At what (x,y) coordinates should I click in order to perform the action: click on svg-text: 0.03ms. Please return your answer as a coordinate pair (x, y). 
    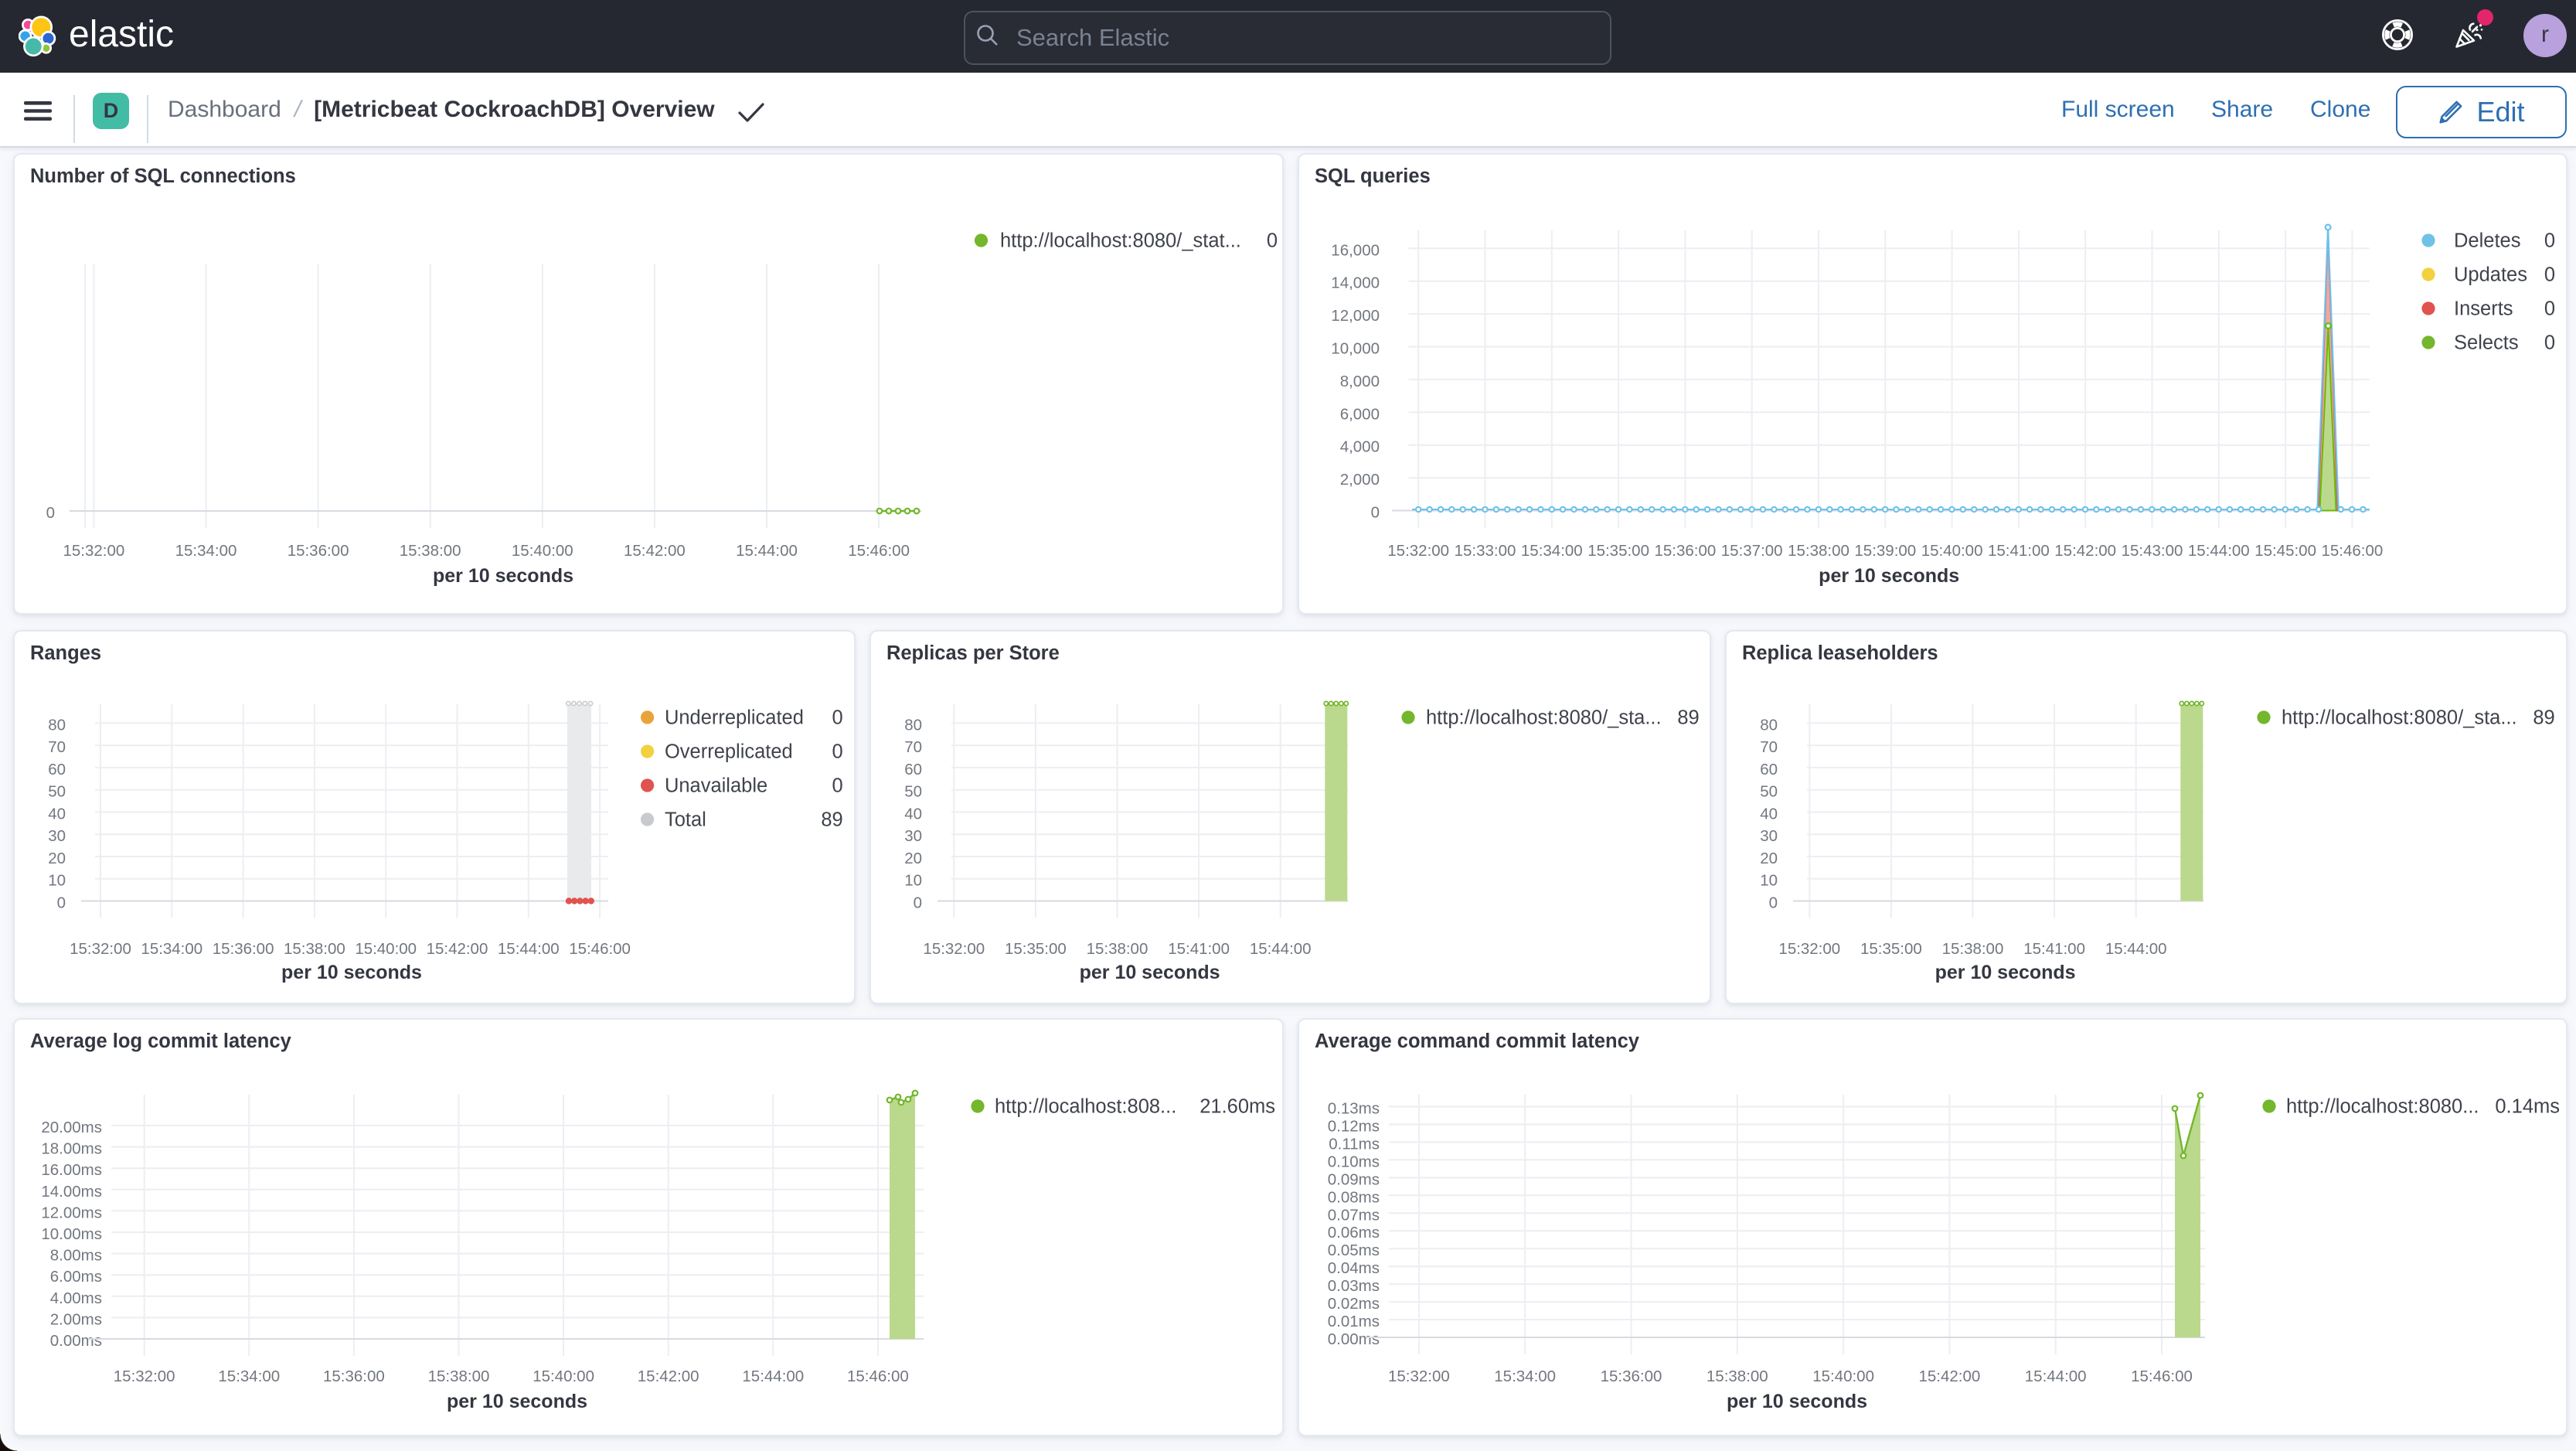
    Looking at the image, I should click on (1353, 1286).